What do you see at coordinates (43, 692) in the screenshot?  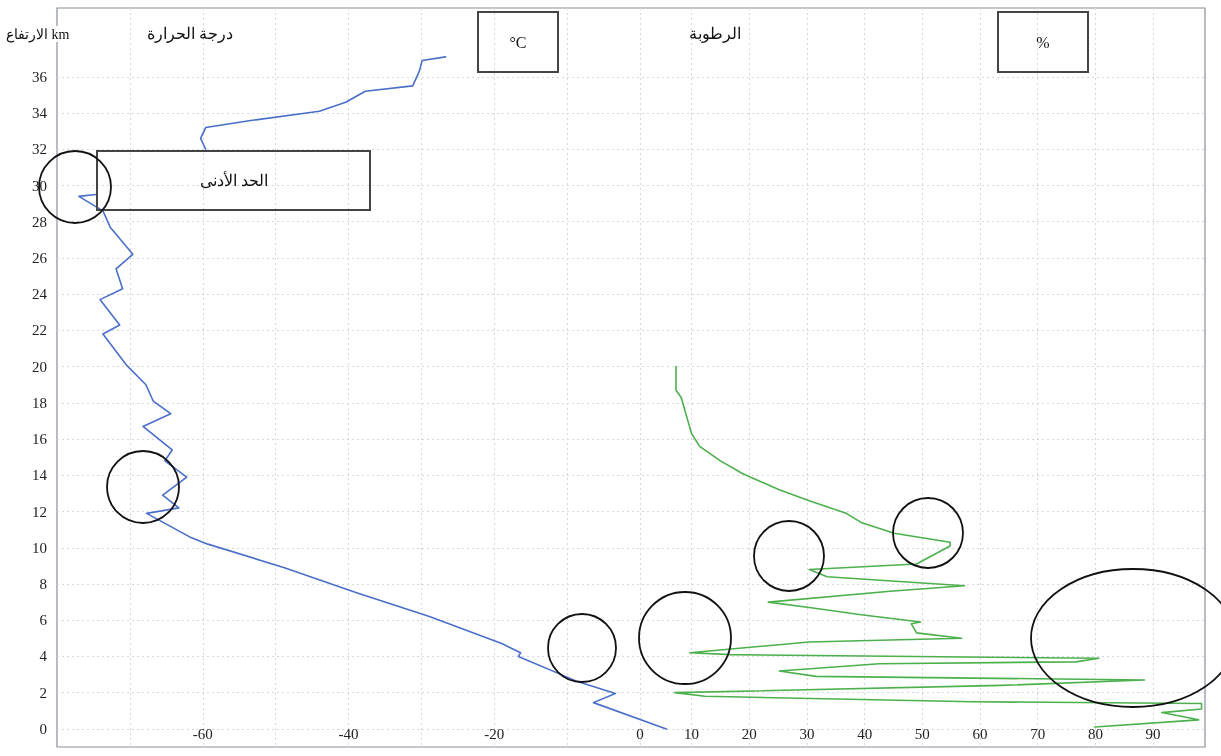 I see `y-tick-label: 2` at bounding box center [43, 692].